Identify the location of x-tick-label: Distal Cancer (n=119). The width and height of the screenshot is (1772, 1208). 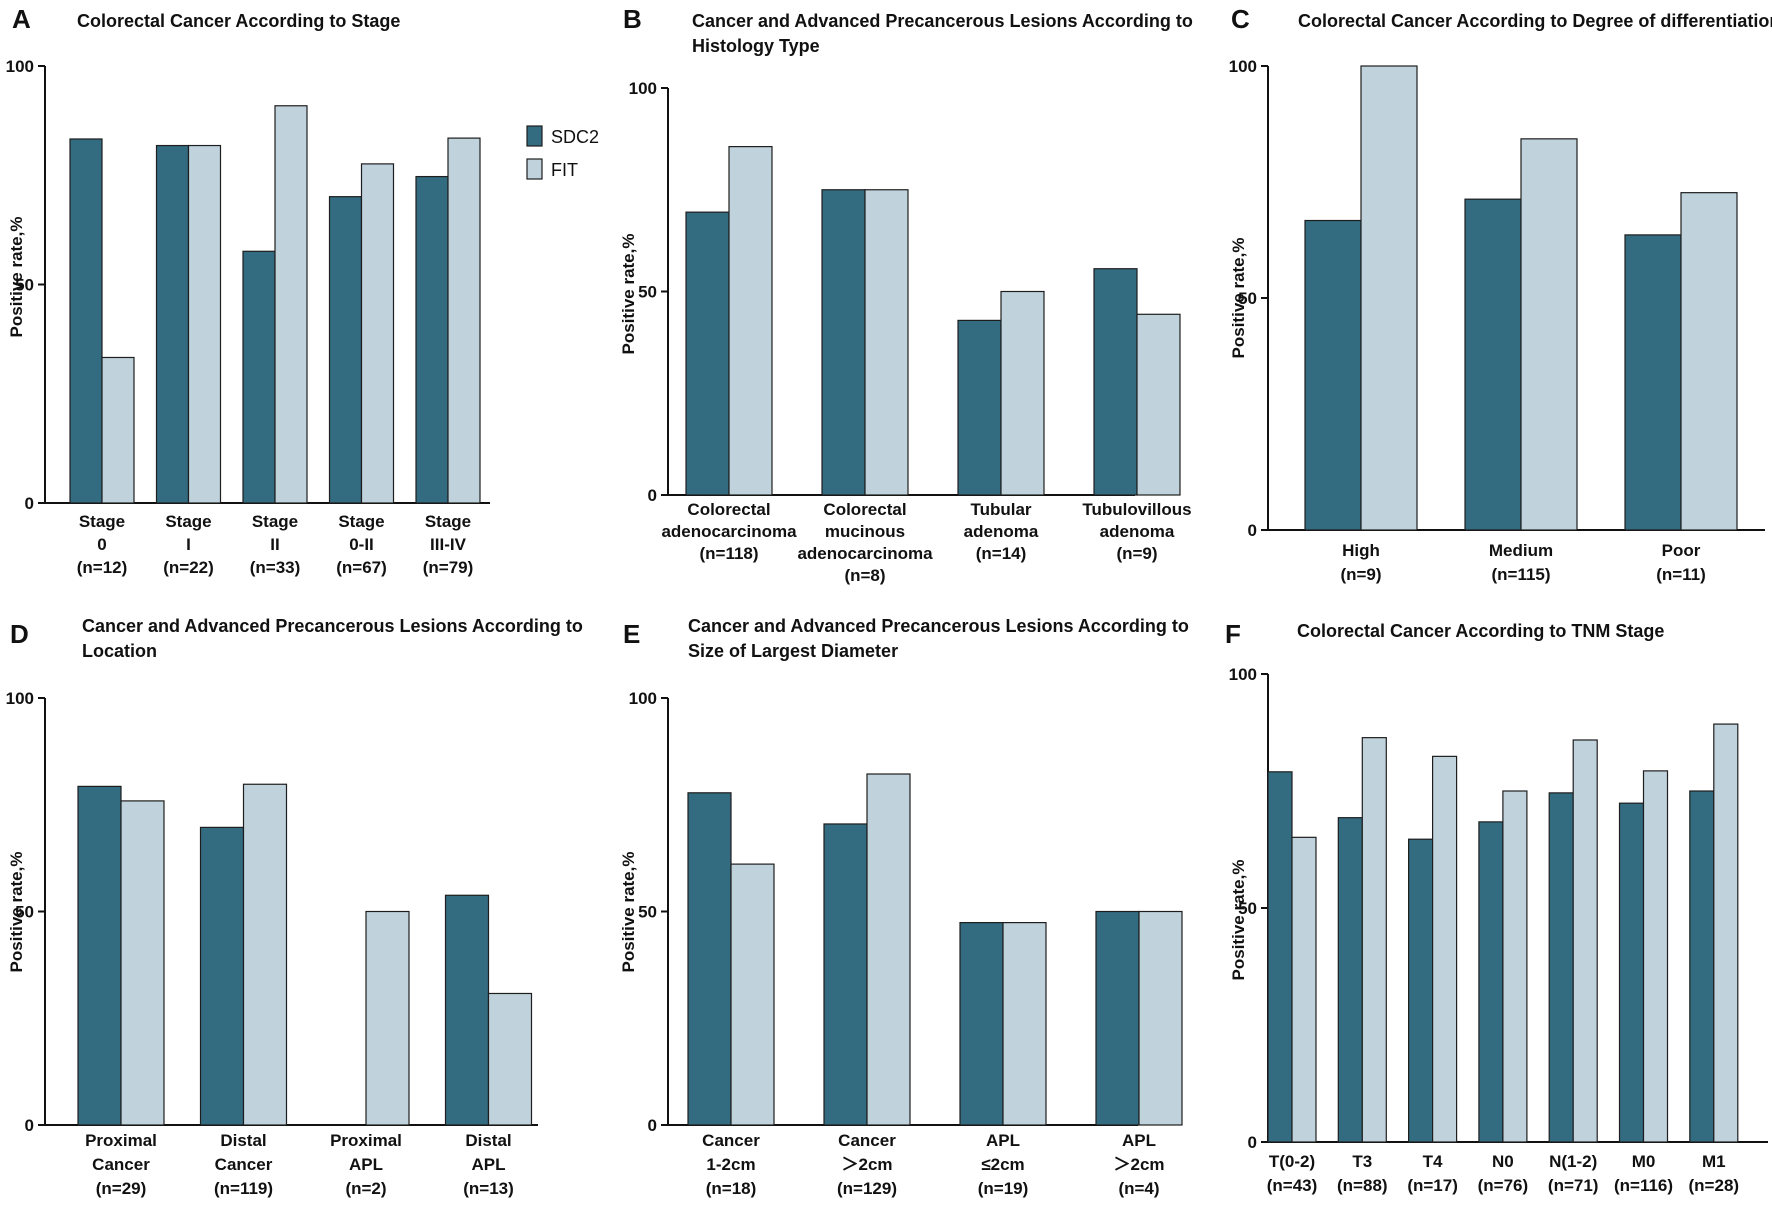
(243, 1164).